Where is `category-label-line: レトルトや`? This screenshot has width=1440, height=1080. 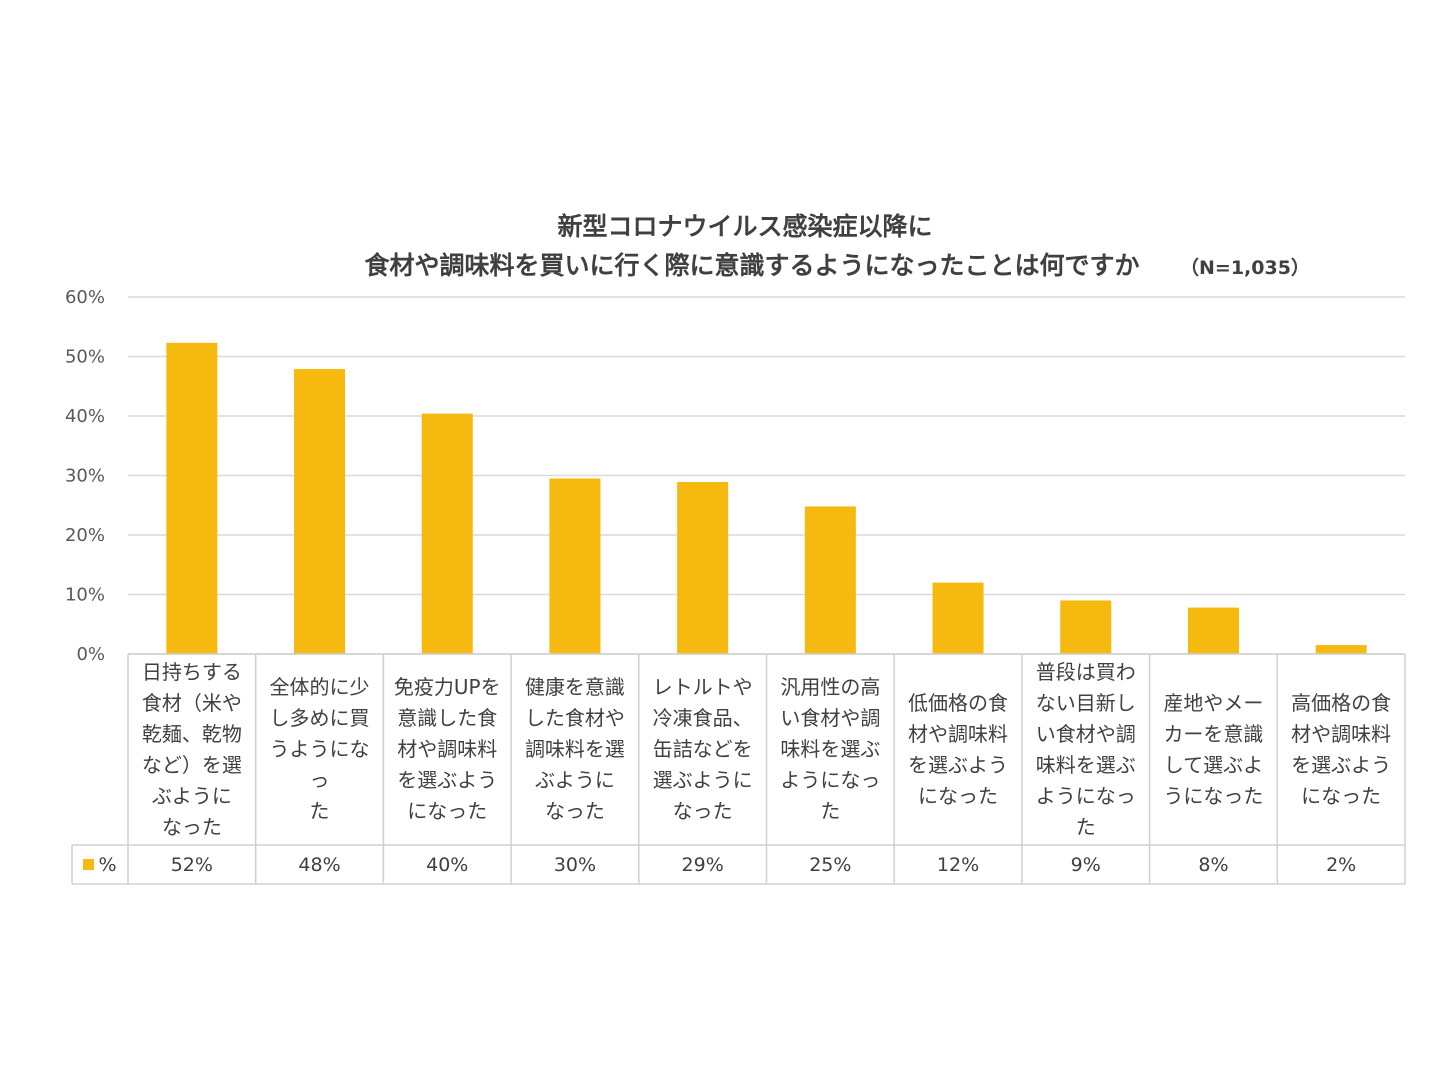 category-label-line: レトルトや is located at coordinates (702, 687).